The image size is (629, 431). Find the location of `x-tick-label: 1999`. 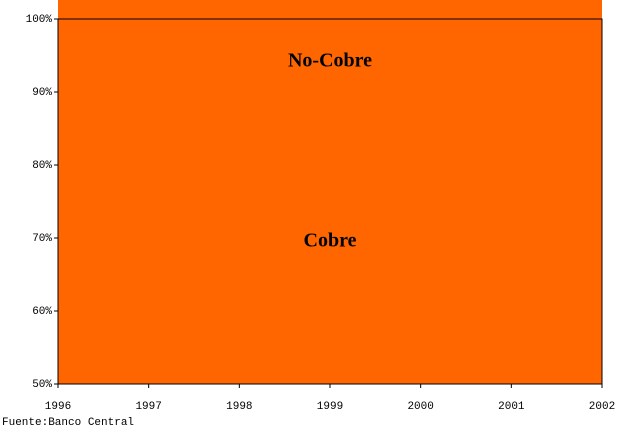

x-tick-label: 1999 is located at coordinates (330, 407).